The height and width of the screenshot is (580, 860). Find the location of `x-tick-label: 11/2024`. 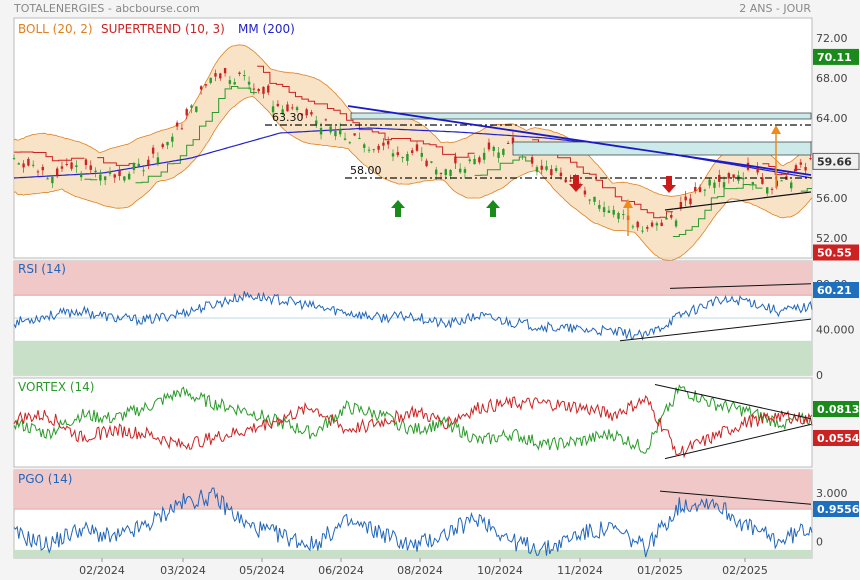

x-tick-label: 11/2024 is located at coordinates (580, 570).